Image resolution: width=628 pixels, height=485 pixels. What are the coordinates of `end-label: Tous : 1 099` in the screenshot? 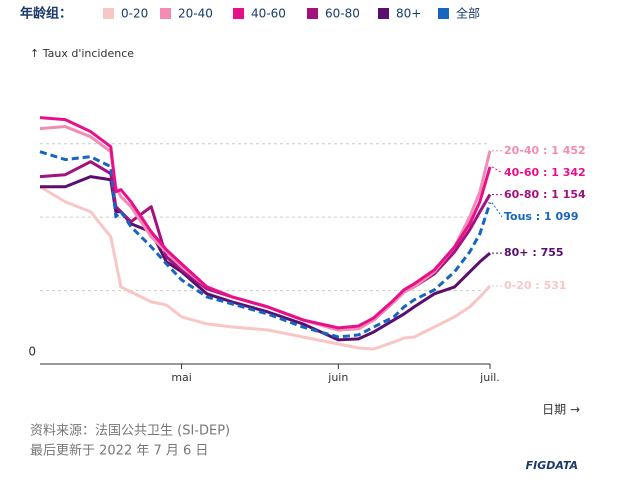 It's located at (541, 216).